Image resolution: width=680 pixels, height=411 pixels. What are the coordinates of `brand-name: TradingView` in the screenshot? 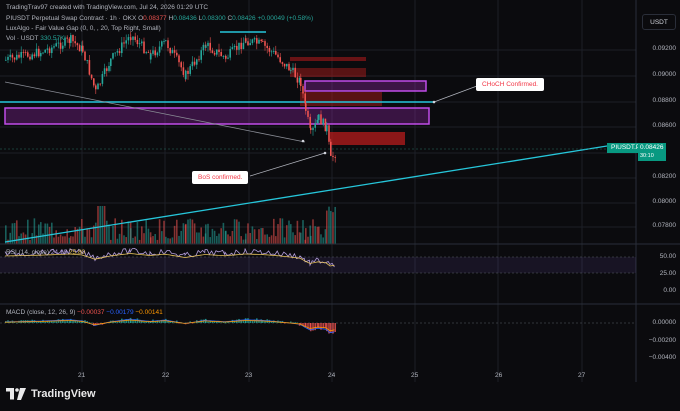 It's located at (63, 394).